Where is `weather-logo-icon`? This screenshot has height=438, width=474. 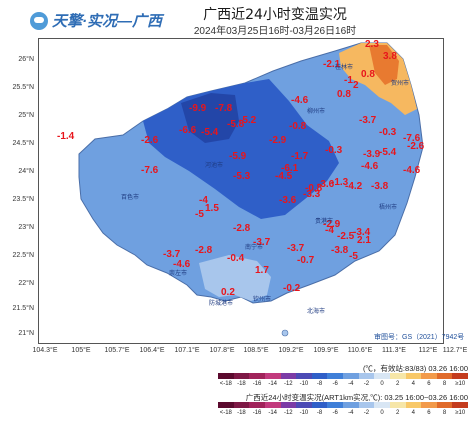
weather-logo-icon is located at coordinates (39, 20).